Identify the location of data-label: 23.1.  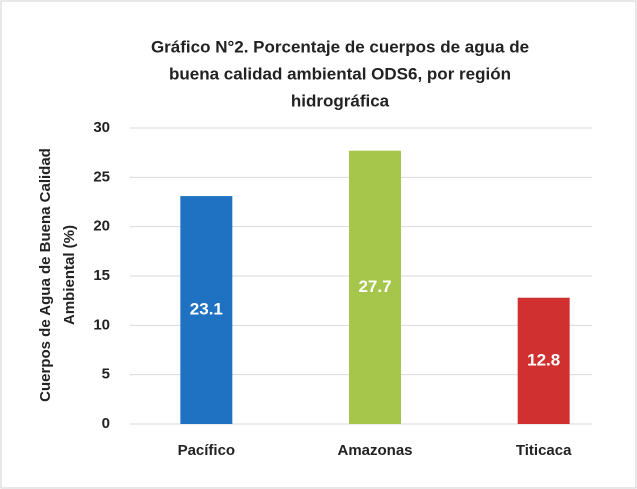
(206, 309).